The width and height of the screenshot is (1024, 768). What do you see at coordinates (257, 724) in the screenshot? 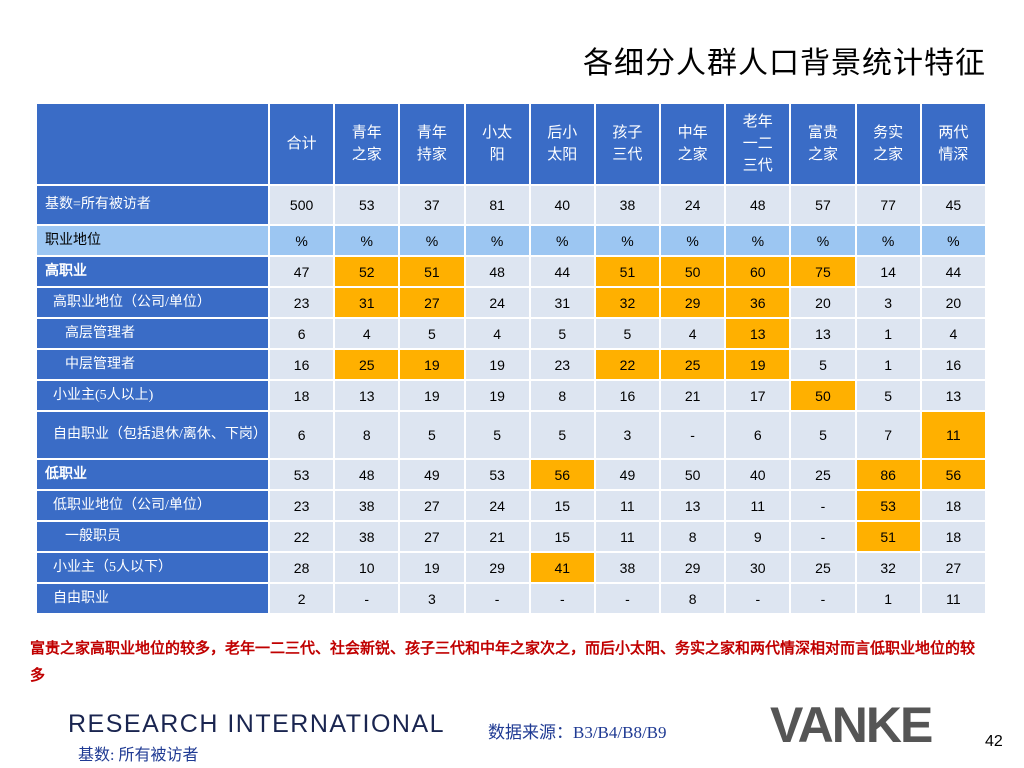
I see `company-logo: RESEARCH INTERNATIONAL` at bounding box center [257, 724].